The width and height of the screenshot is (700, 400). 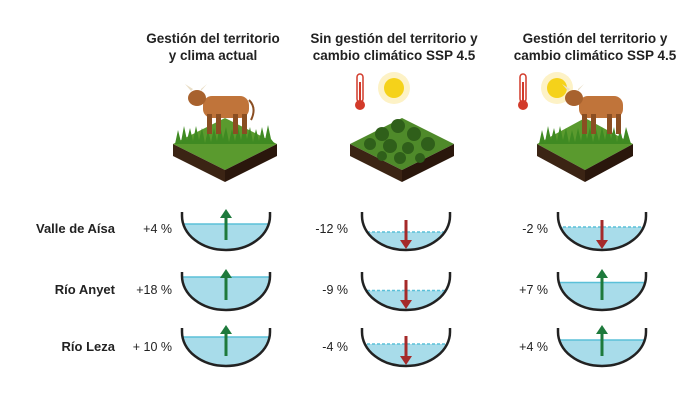 I want to click on column-title-line2: y clima actual, so click(x=213, y=55).